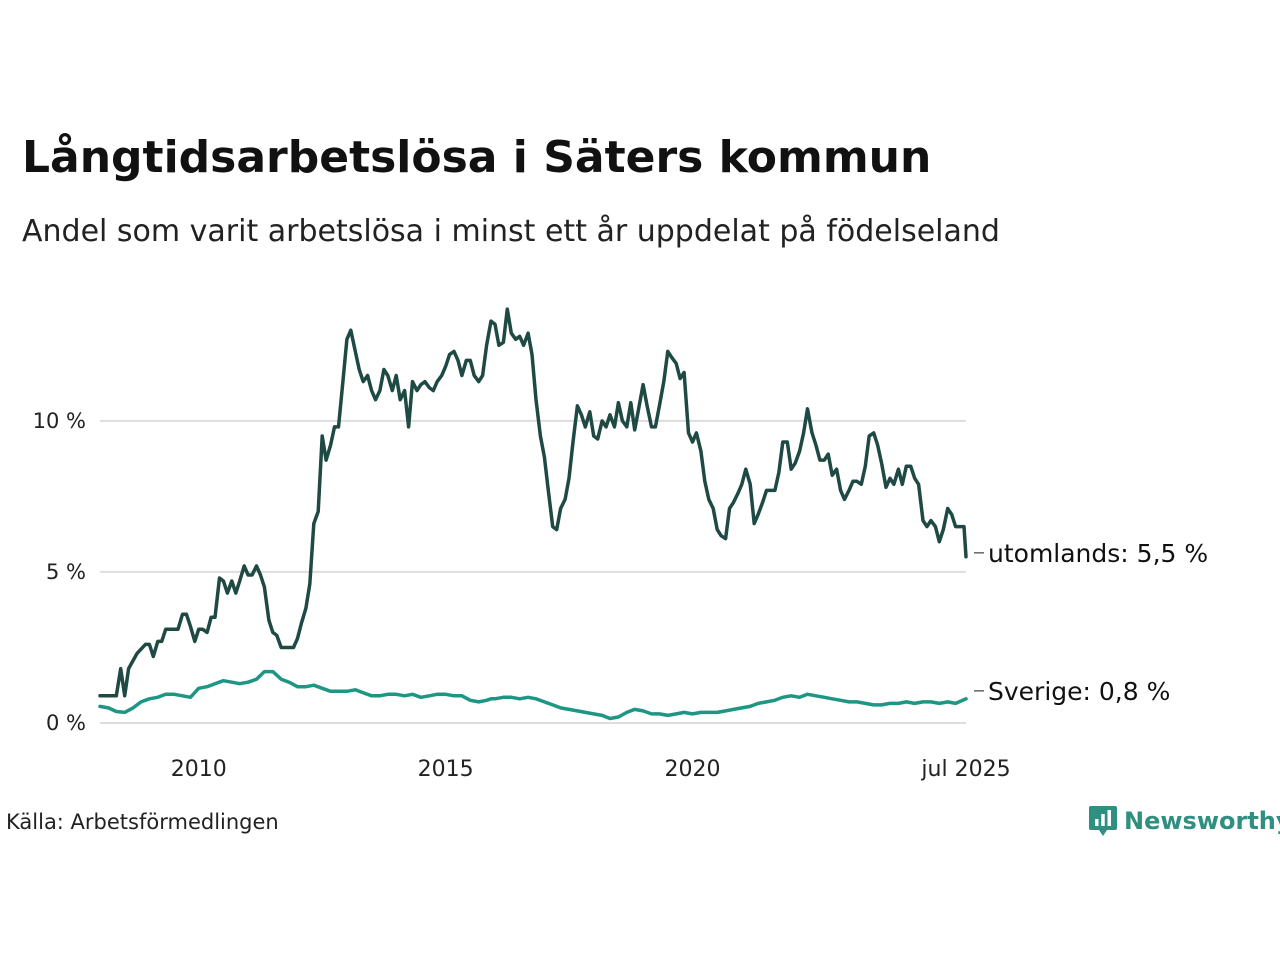  What do you see at coordinates (1103, 821) in the screenshot?
I see `newsworthy-icon` at bounding box center [1103, 821].